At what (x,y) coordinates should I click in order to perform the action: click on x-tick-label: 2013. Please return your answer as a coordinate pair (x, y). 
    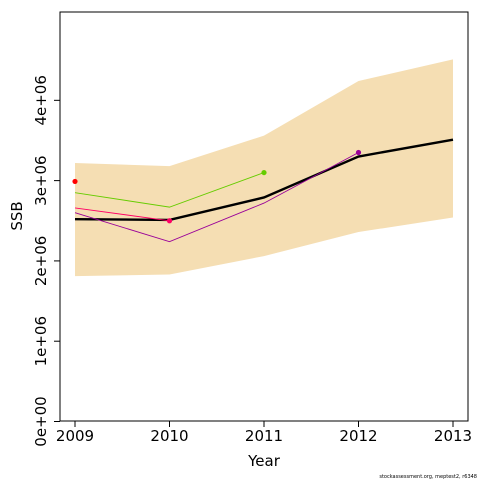
    Looking at the image, I should click on (453, 436).